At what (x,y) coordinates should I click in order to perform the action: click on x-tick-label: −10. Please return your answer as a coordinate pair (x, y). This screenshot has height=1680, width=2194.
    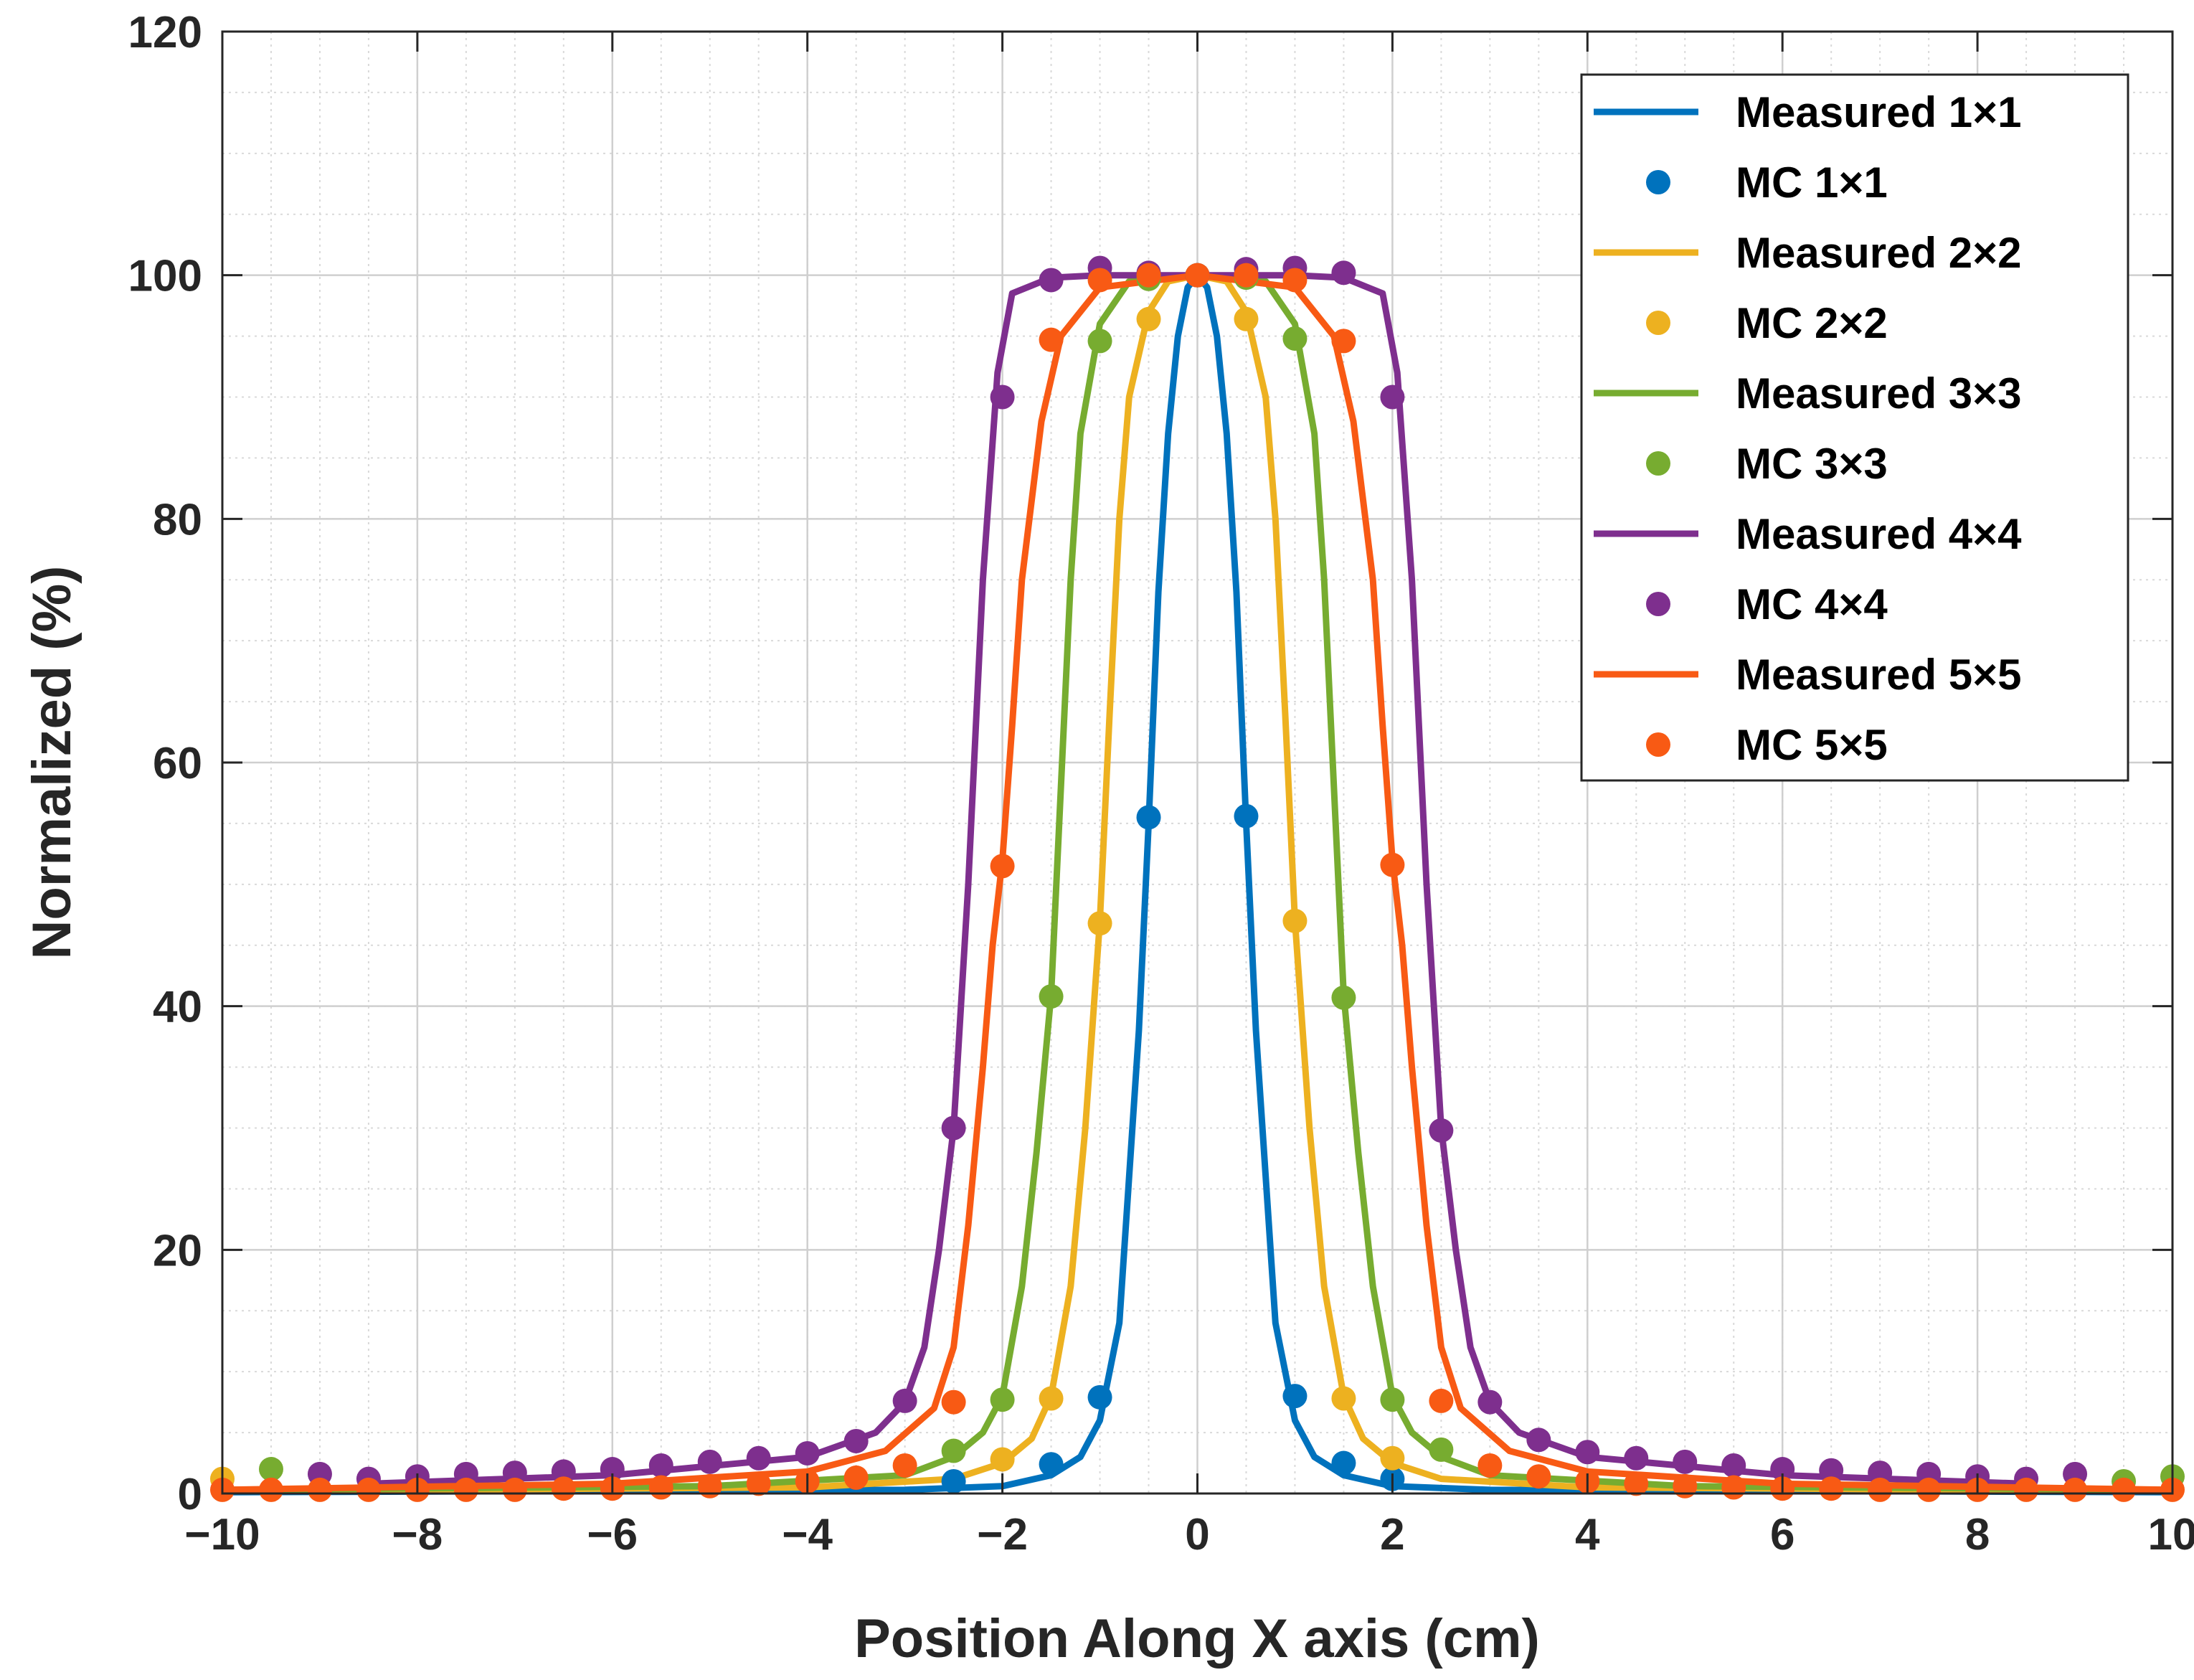
    Looking at the image, I should click on (222, 1534).